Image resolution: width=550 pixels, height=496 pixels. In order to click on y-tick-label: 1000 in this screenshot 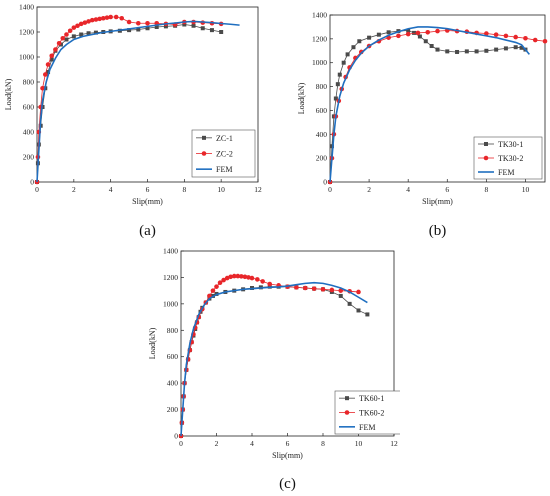, I will do `click(26, 57)`.